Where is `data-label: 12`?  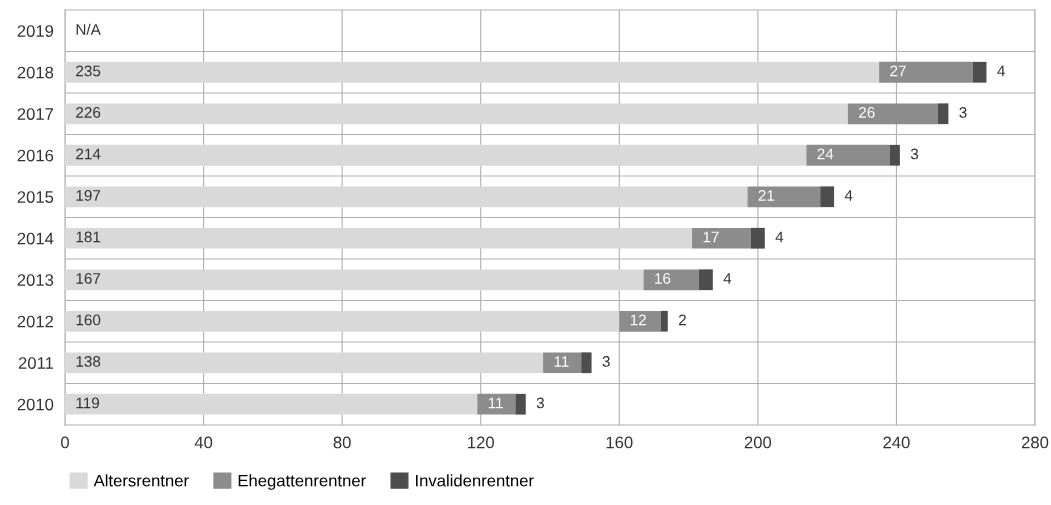
data-label: 12 is located at coordinates (638, 320).